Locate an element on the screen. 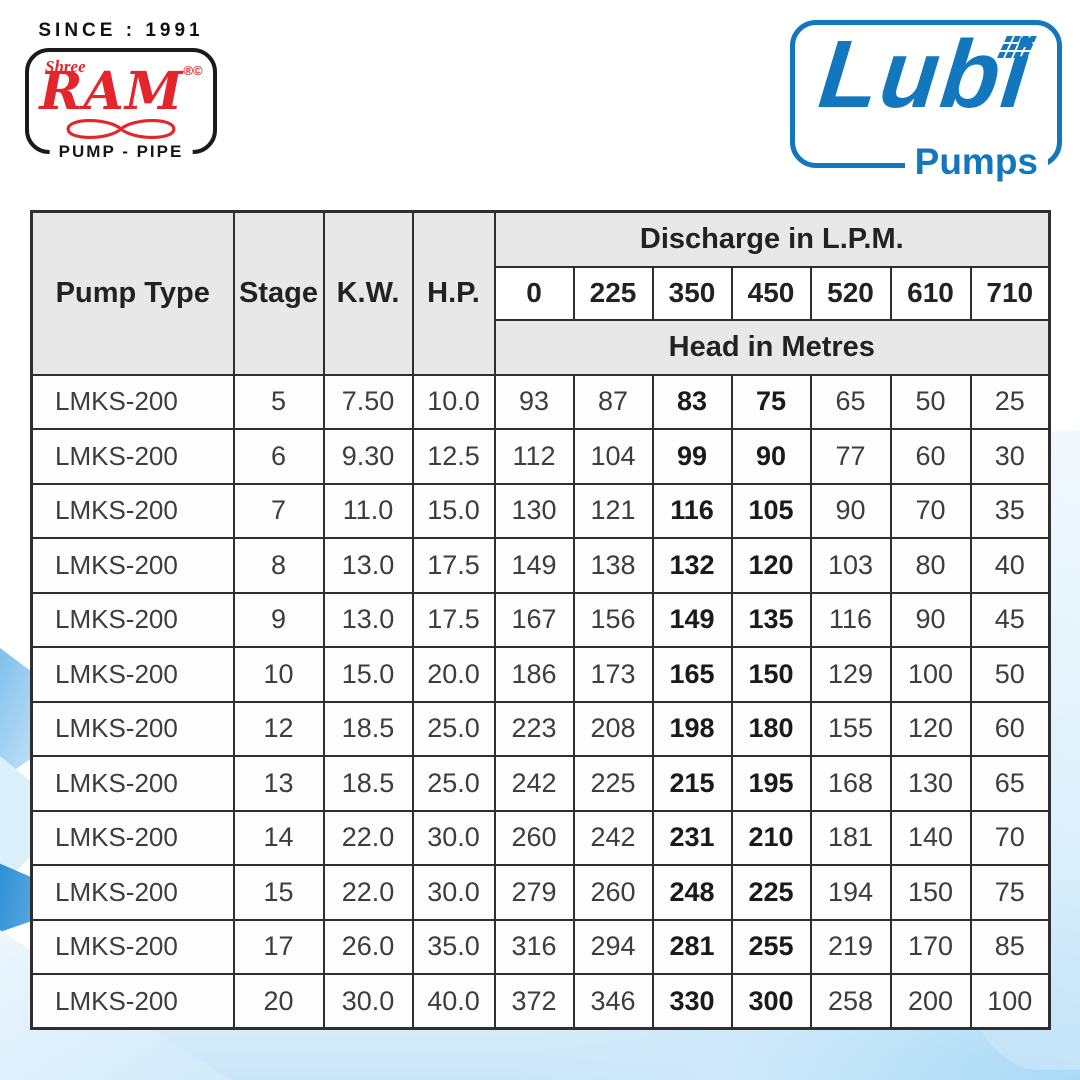 This screenshot has width=1080, height=1080. cell-head-value: 195 is located at coordinates (771, 783).